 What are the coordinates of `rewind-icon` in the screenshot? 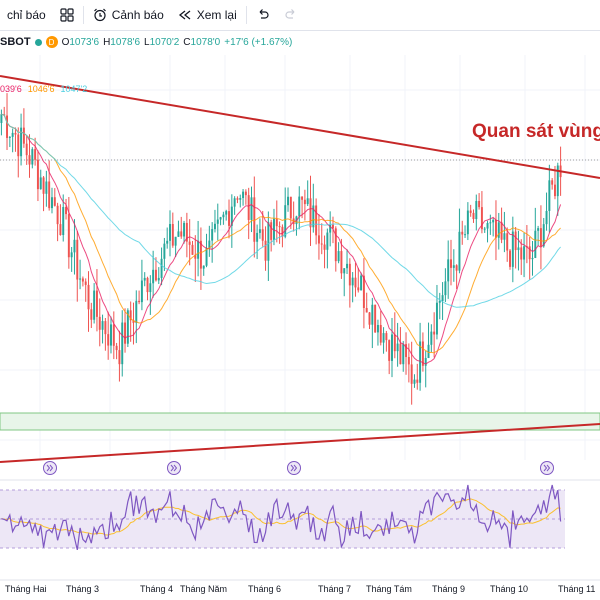 It's located at (184, 15).